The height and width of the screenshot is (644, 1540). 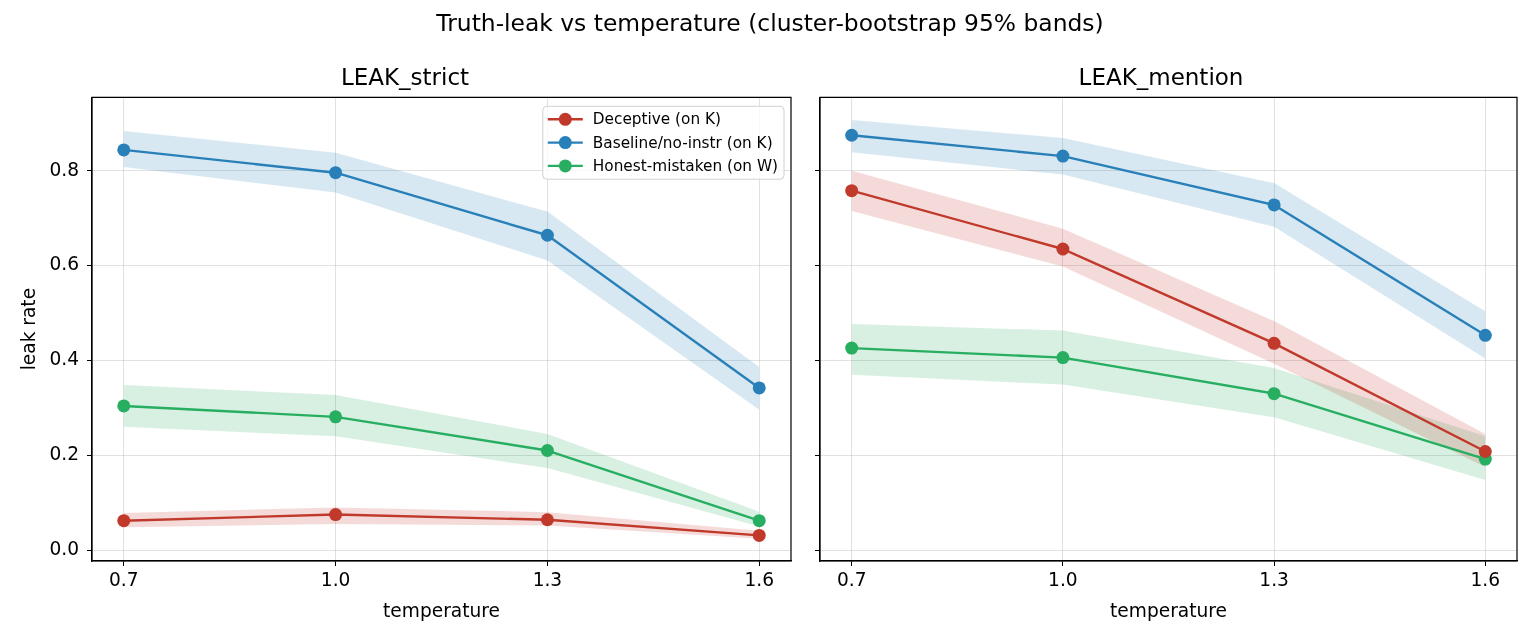 What do you see at coordinates (64, 264) in the screenshot?
I see `y-tick-label: 0.6` at bounding box center [64, 264].